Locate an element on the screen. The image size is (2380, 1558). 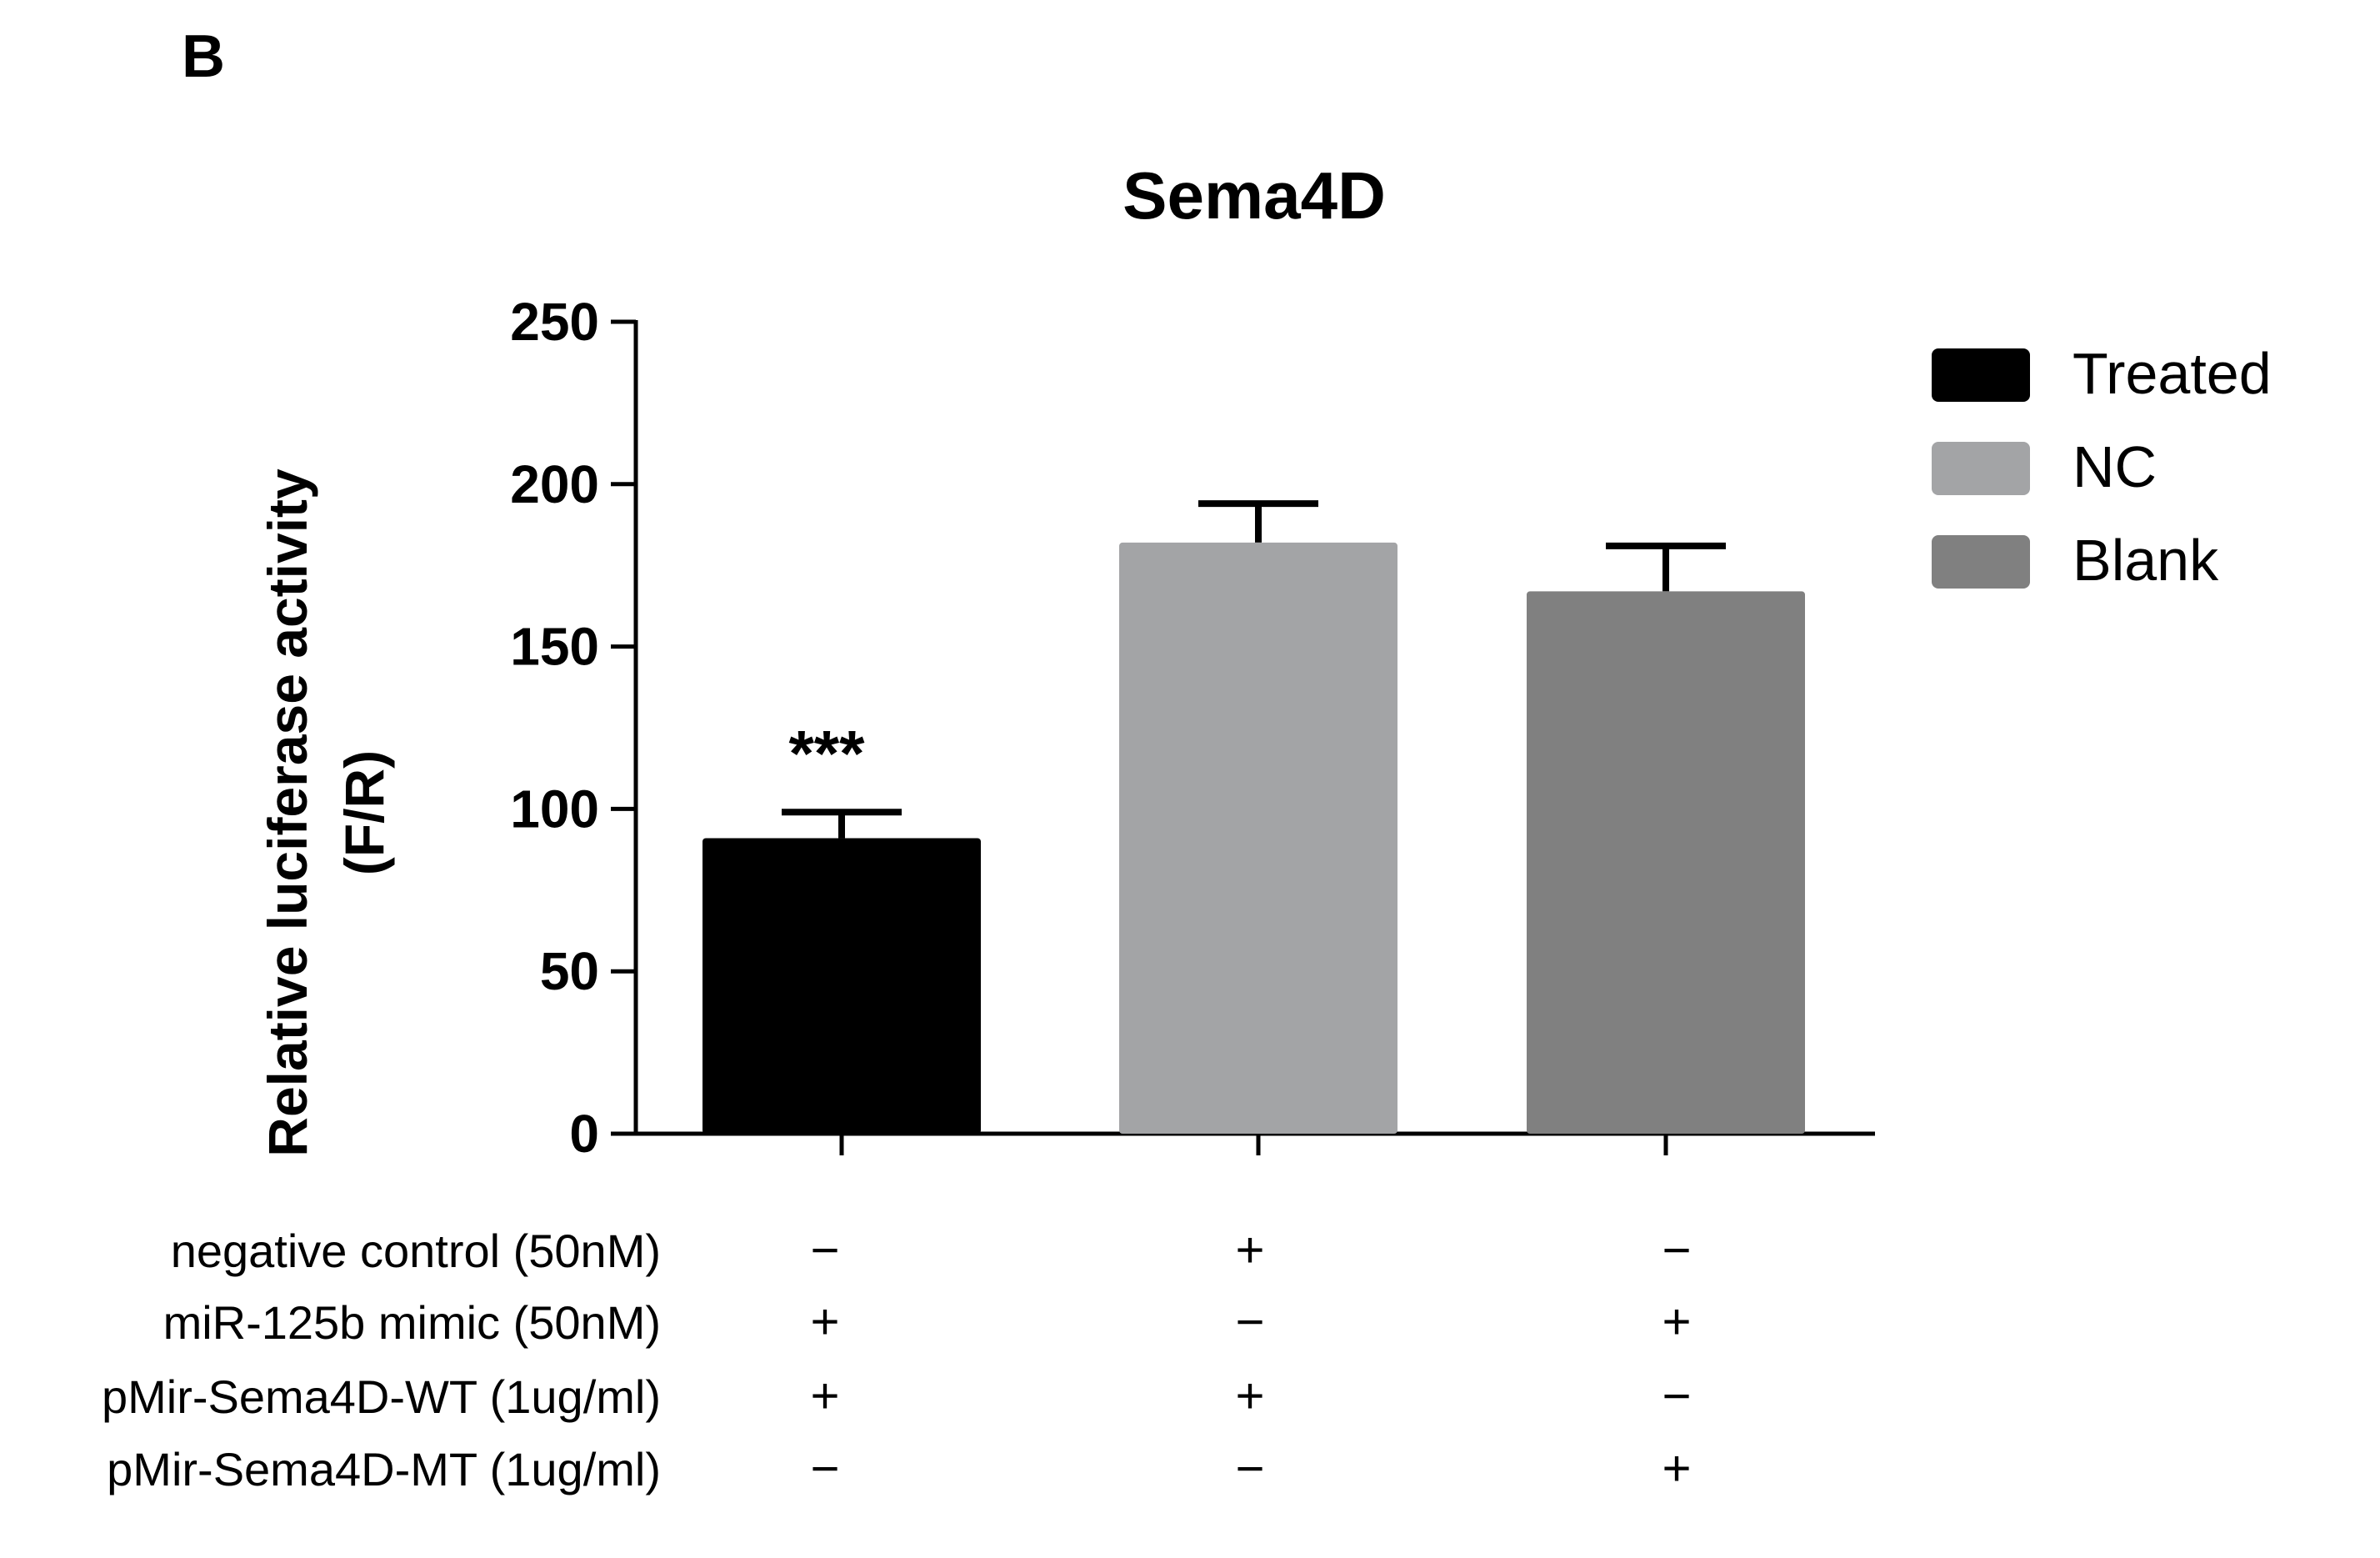
y-axis-label: Relative luciferase activity (F/R) is located at coordinates (326, 812).